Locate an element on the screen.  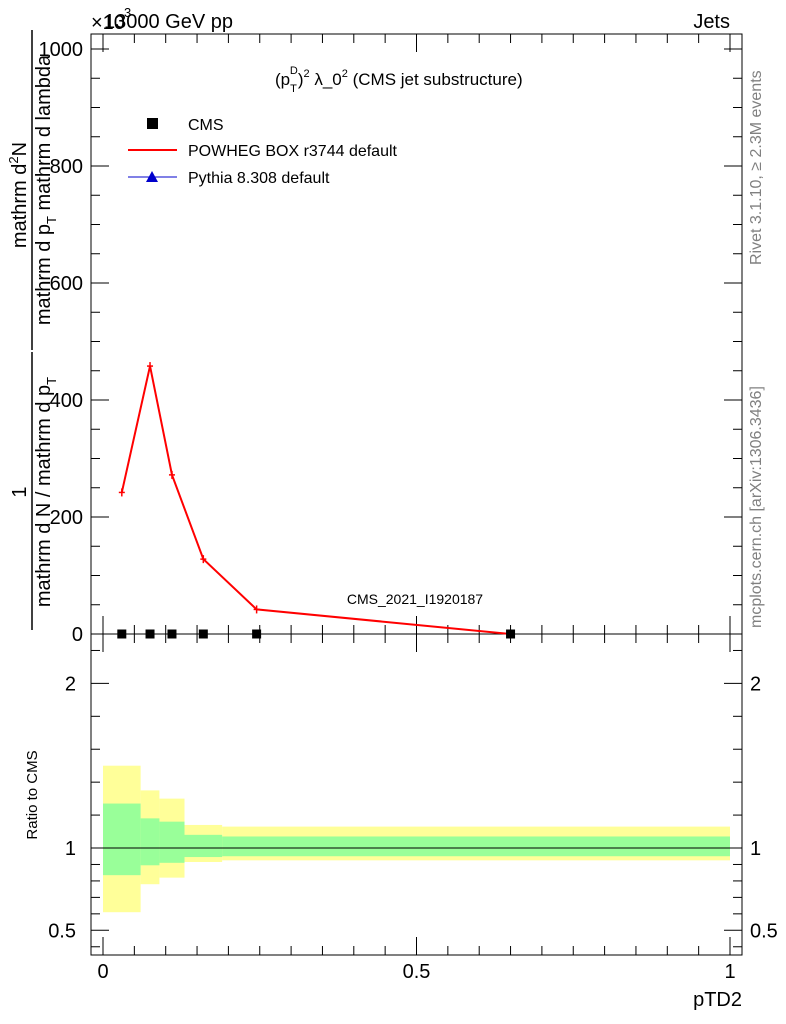
ratio-bands is located at coordinates (416, 839).